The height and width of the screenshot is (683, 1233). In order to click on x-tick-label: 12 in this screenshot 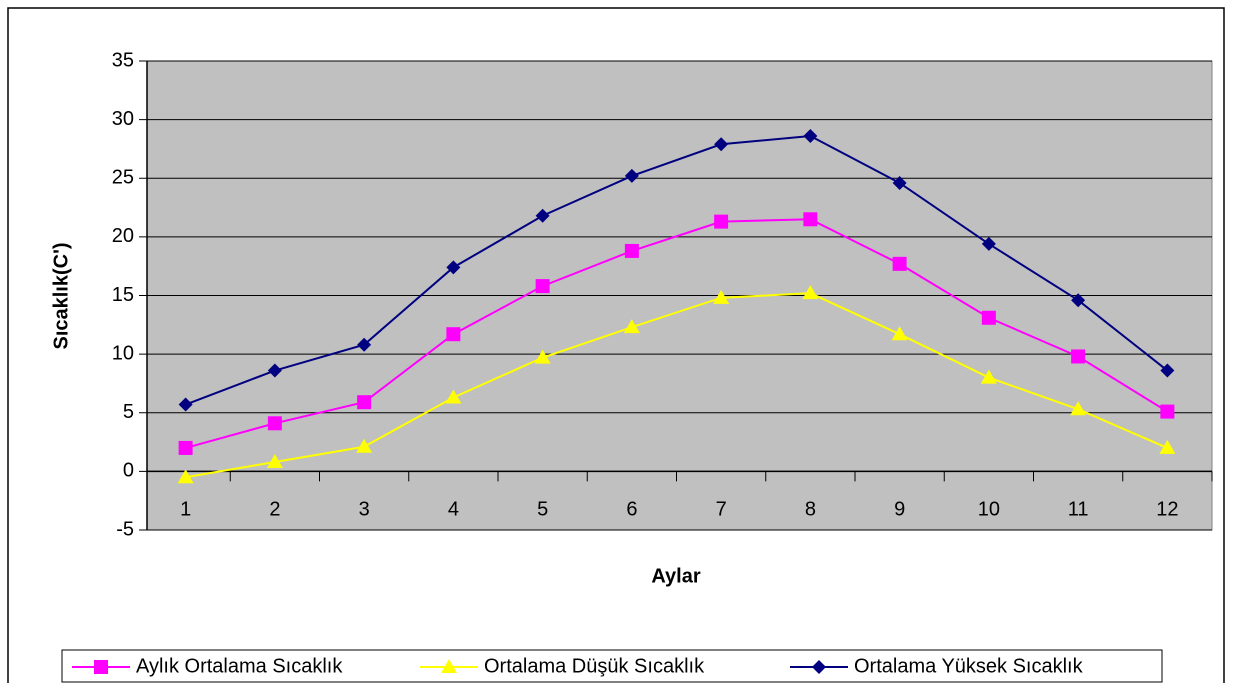, I will do `click(1167, 509)`.